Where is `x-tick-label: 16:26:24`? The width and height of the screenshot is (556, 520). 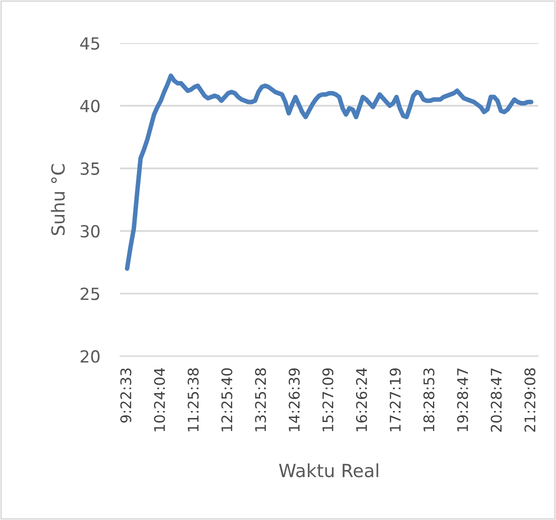 x-tick-label: 16:26:24 is located at coordinates (362, 400).